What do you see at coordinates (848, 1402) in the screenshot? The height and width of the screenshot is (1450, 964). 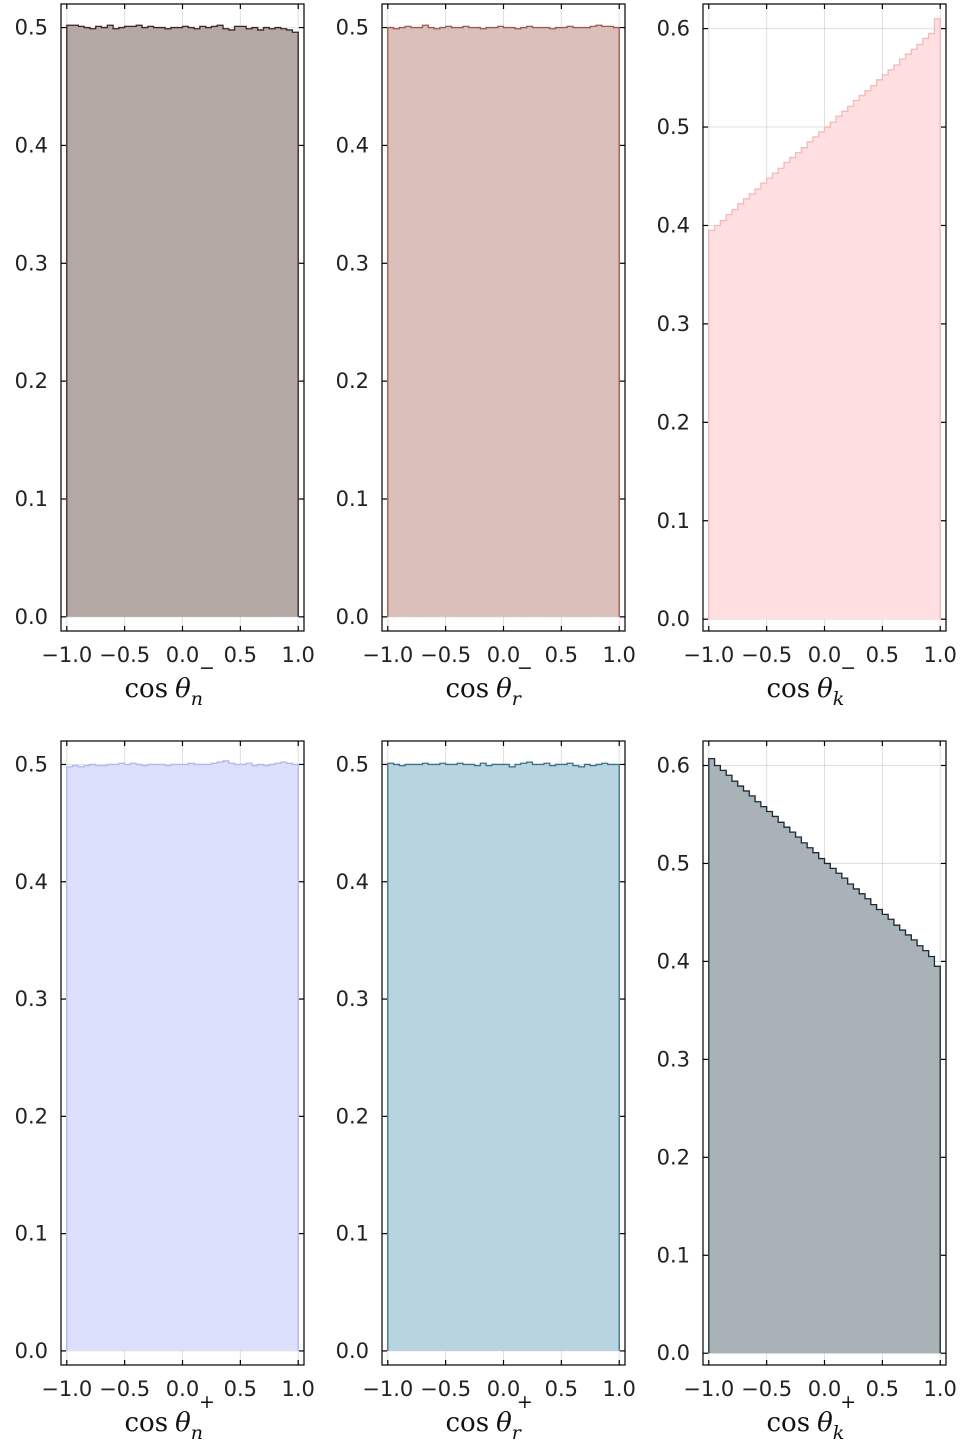 I see `x-axis-label-superscript: +` at bounding box center [848, 1402].